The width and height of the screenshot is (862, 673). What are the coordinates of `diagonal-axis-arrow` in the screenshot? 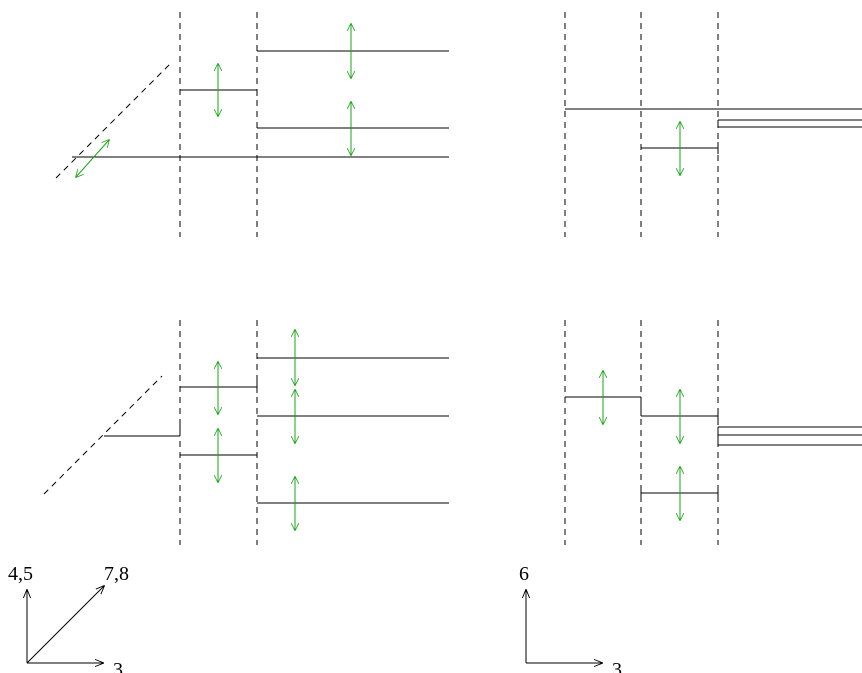 It's located at (65, 625).